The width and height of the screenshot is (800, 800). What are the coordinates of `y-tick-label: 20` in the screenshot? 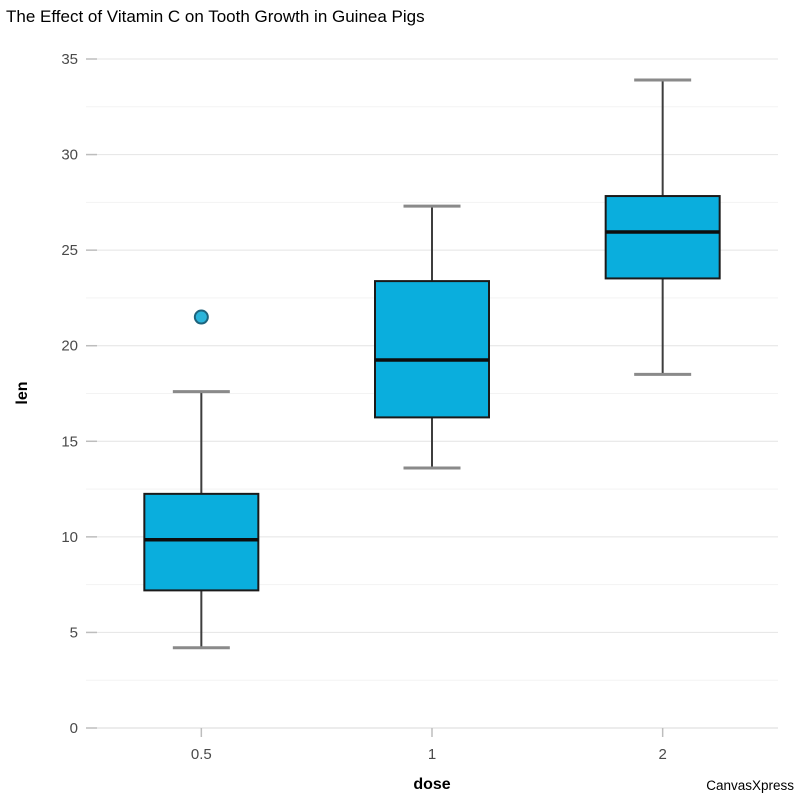 It's located at (69, 346).